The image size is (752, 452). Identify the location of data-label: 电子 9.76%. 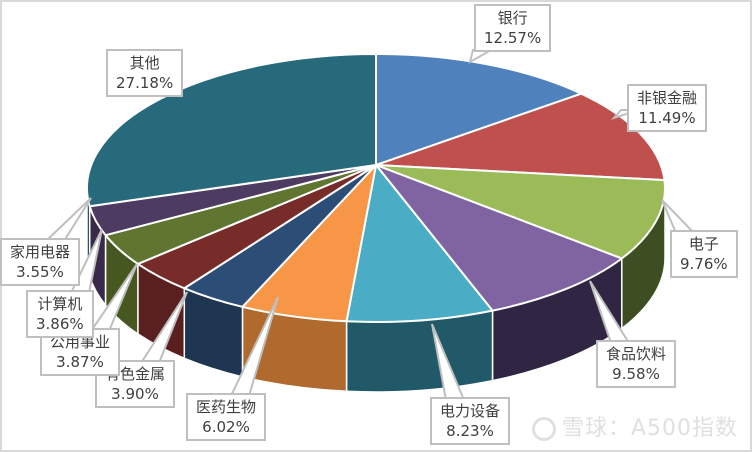
(704, 254).